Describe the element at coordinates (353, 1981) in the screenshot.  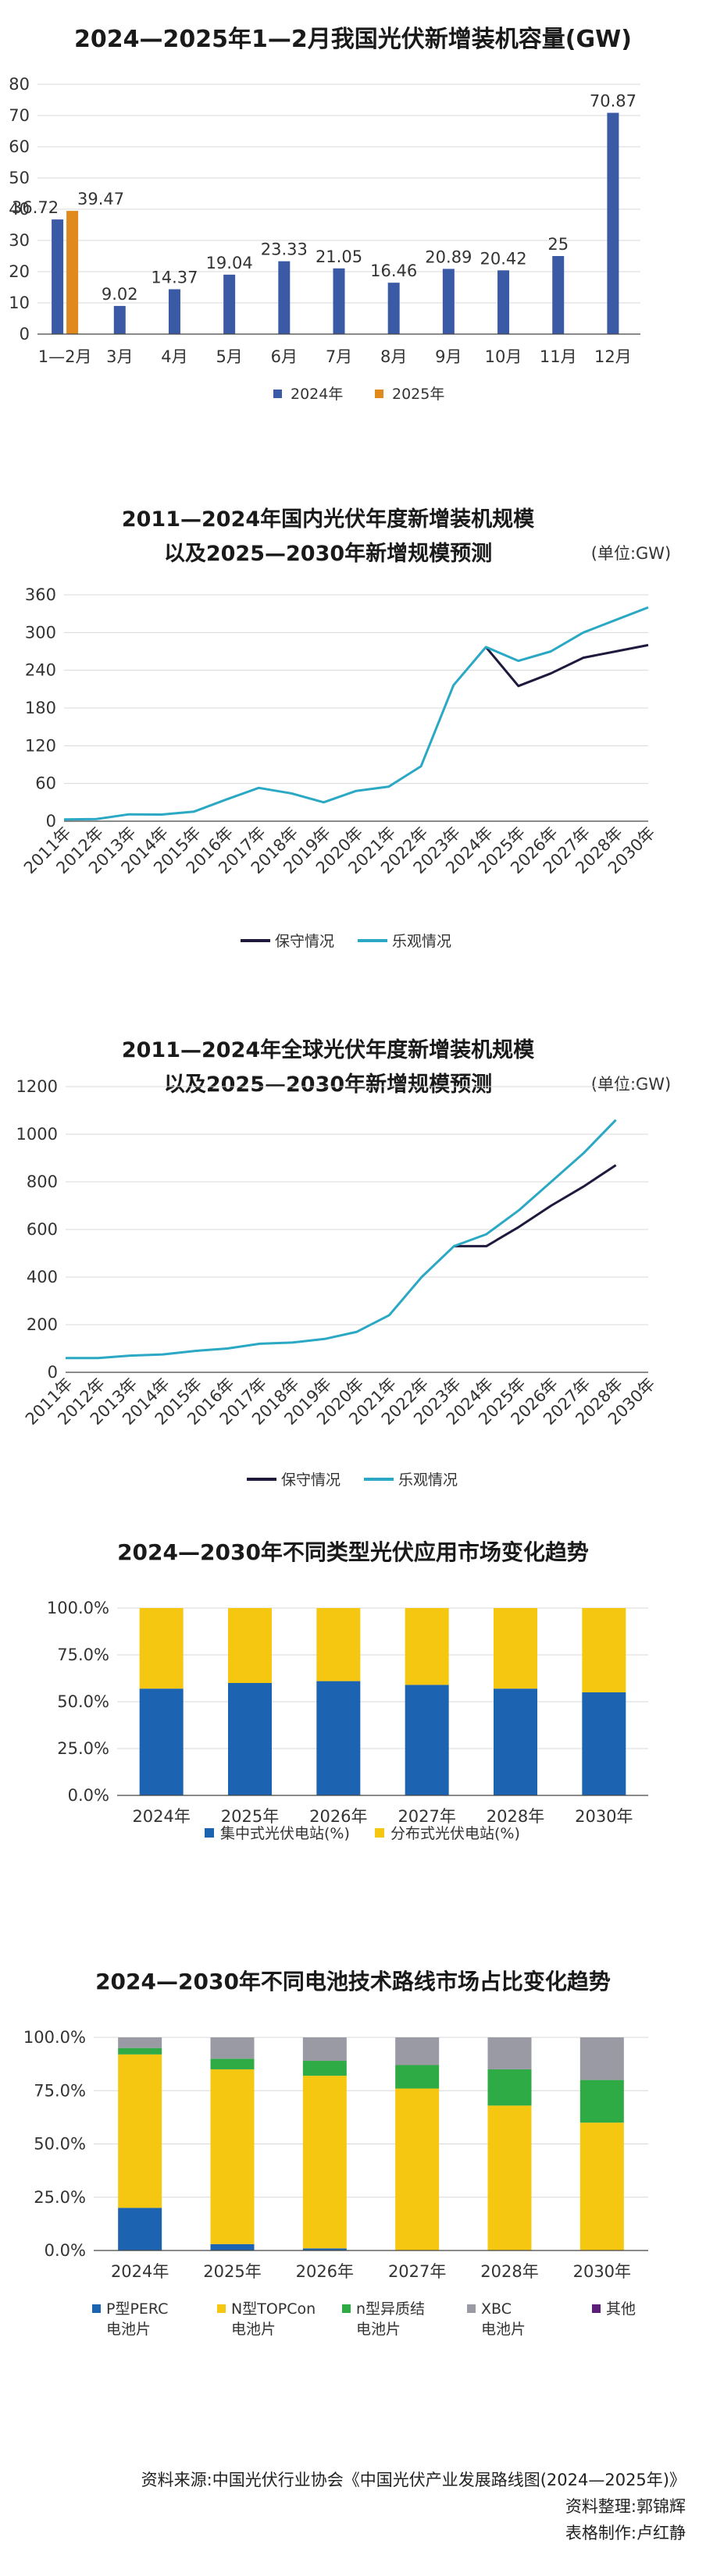
I see `chart-title: 2024—2030年不同电池技术路线市场占比变化趋势` at that location.